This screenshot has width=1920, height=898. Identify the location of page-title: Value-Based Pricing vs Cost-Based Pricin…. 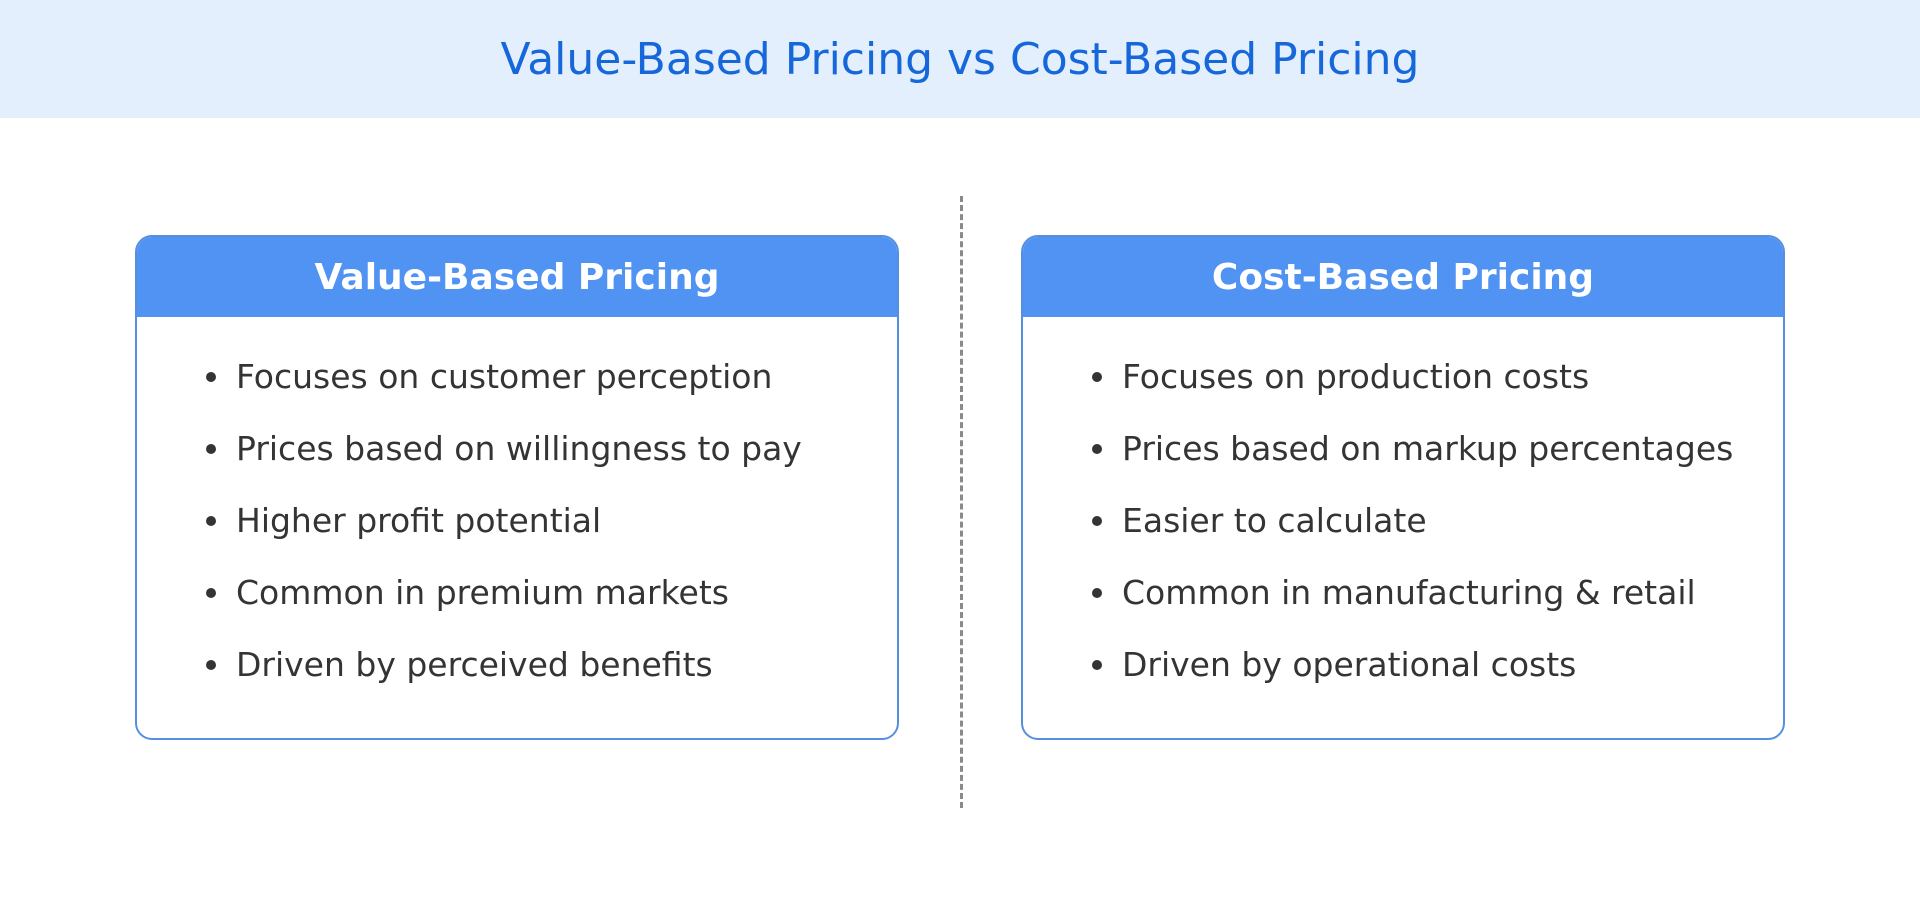
(960, 59).